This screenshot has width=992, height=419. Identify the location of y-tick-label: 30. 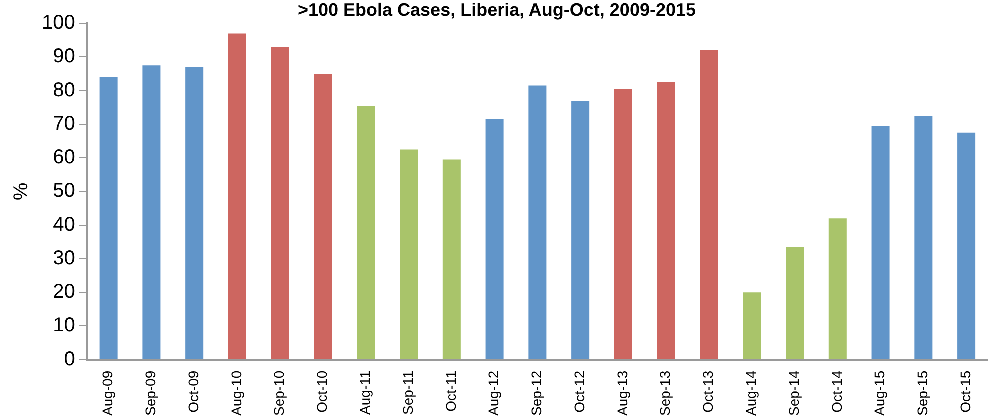
(64, 258).